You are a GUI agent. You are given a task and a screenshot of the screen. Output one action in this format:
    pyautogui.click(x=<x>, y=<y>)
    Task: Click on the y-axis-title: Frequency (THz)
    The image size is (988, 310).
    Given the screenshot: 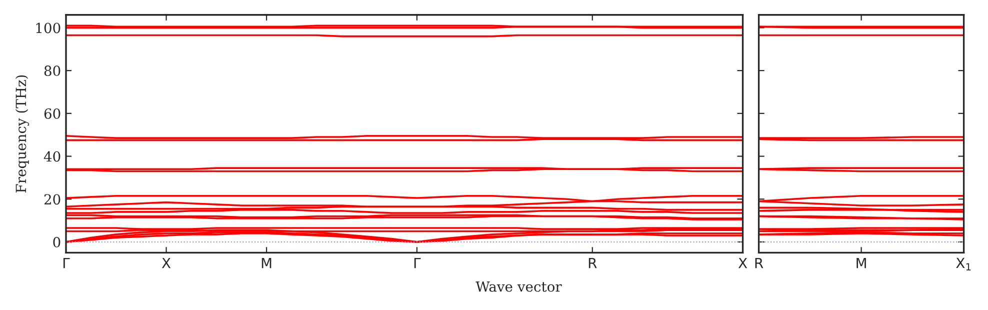 What is the action you would take?
    pyautogui.click(x=22, y=134)
    